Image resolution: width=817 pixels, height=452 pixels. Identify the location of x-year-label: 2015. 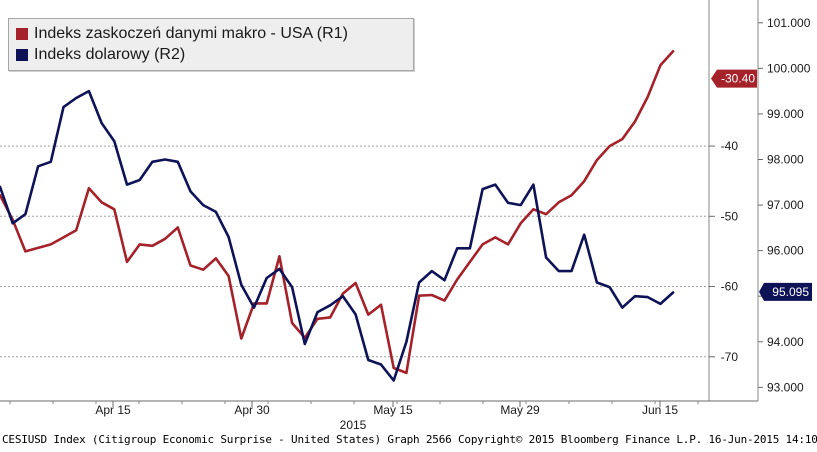
(353, 425).